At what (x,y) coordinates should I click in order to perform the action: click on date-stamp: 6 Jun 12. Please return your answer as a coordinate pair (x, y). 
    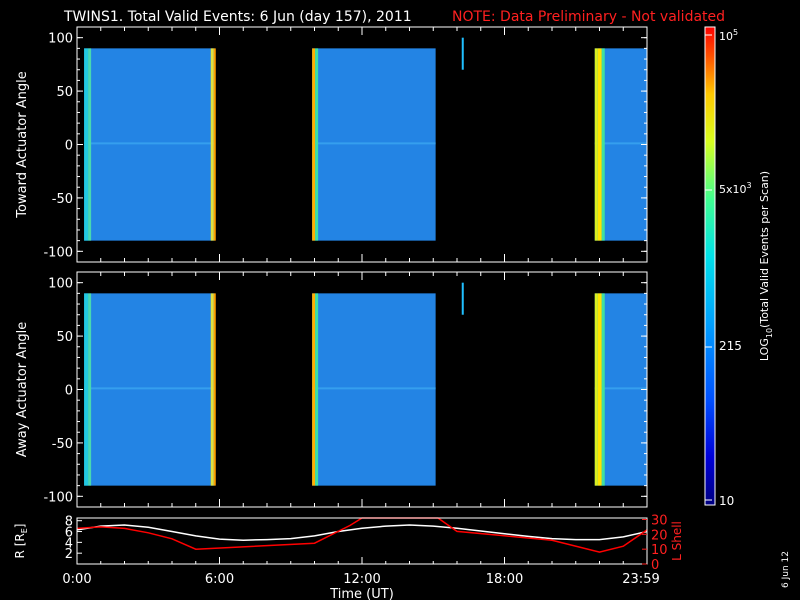
    Looking at the image, I should click on (786, 569).